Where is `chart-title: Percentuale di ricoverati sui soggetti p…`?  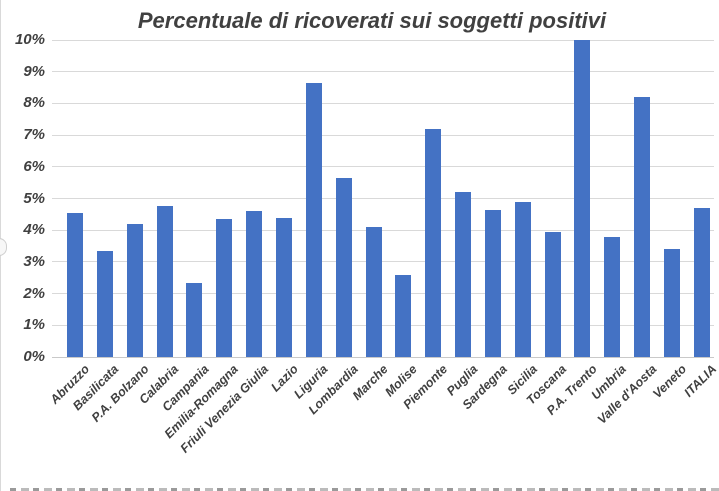 chart-title: Percentuale di ricoverati sui soggetti p… is located at coordinates (372, 20).